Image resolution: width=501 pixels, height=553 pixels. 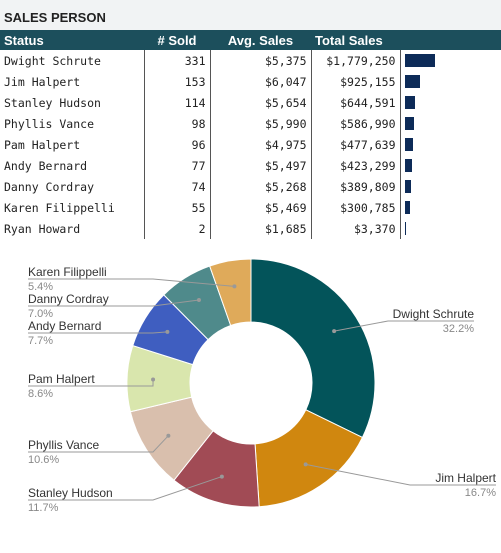 What do you see at coordinates (450, 40) in the screenshot?
I see `column-header-bar` at bounding box center [450, 40].